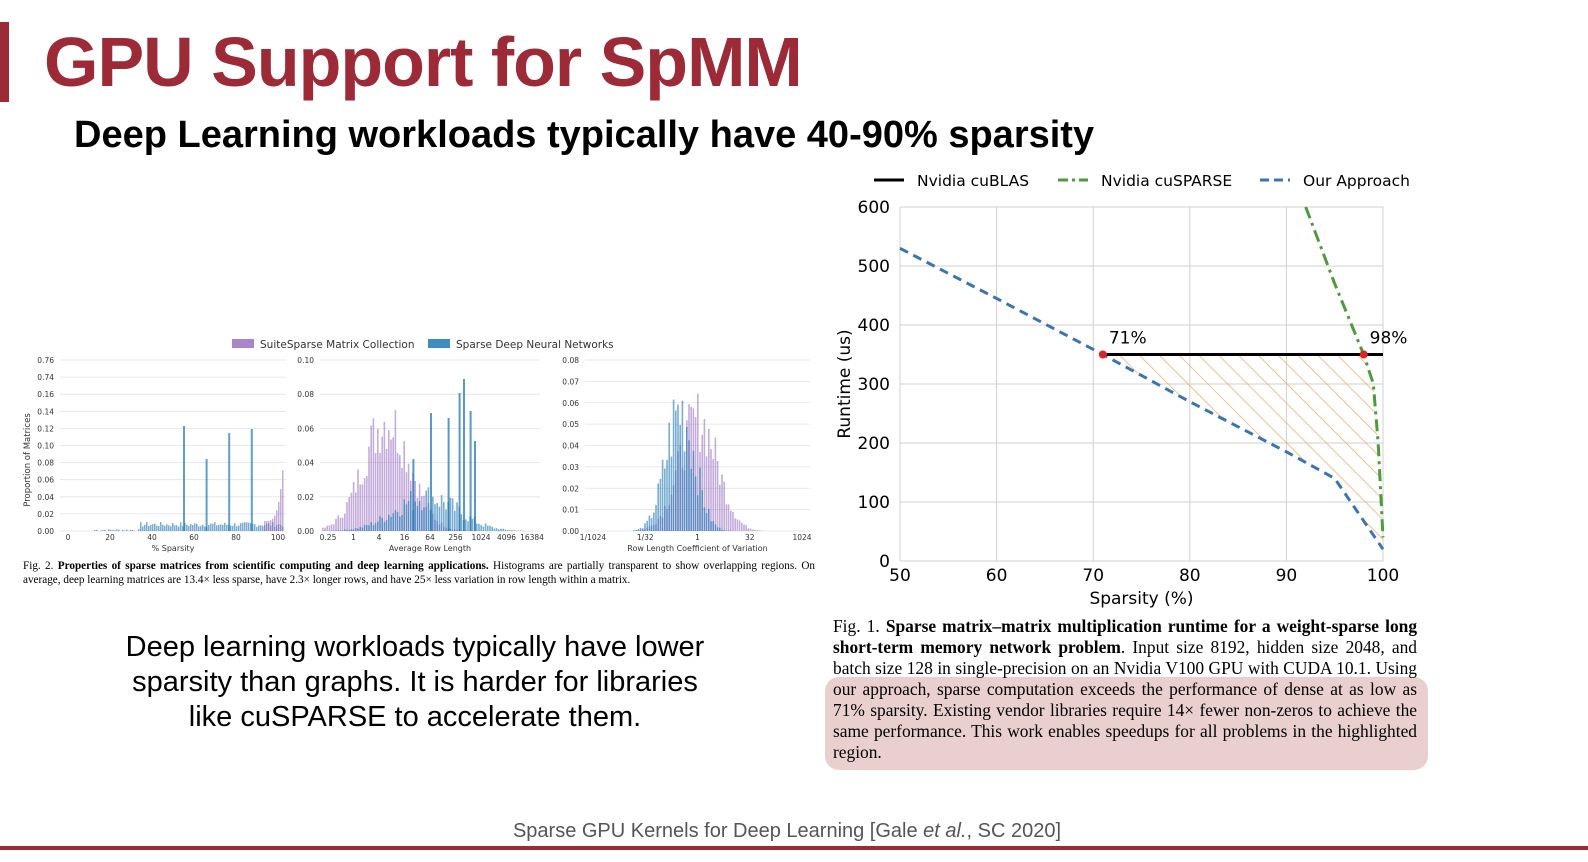 The image size is (1588, 862). I want to click on bottom-rule, so click(794, 848).